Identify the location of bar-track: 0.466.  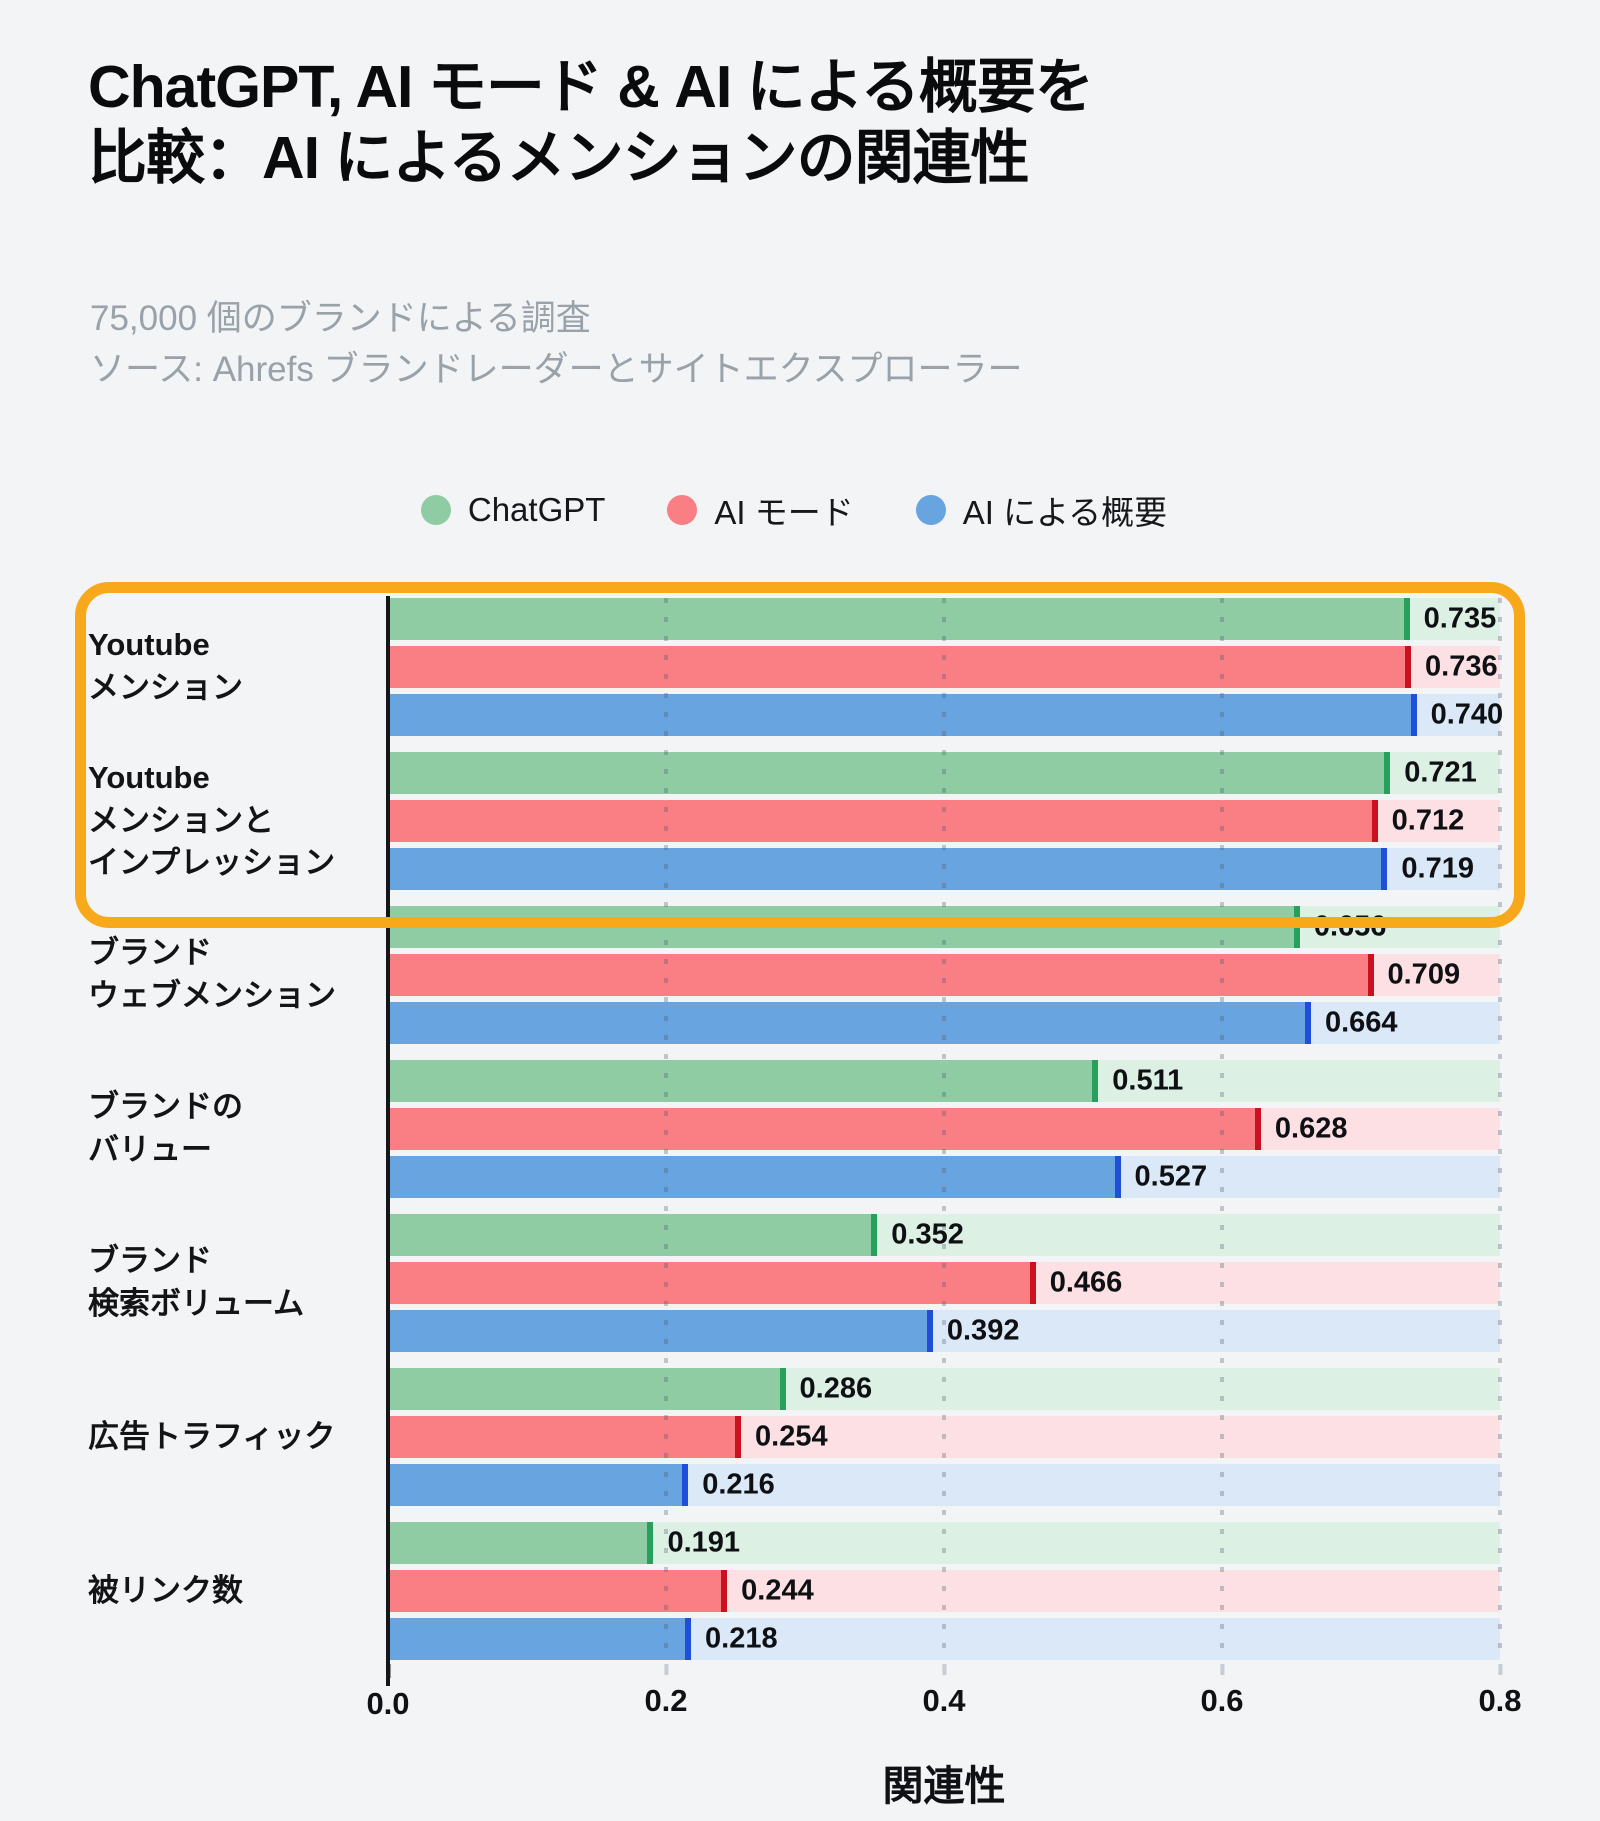
(944, 1283).